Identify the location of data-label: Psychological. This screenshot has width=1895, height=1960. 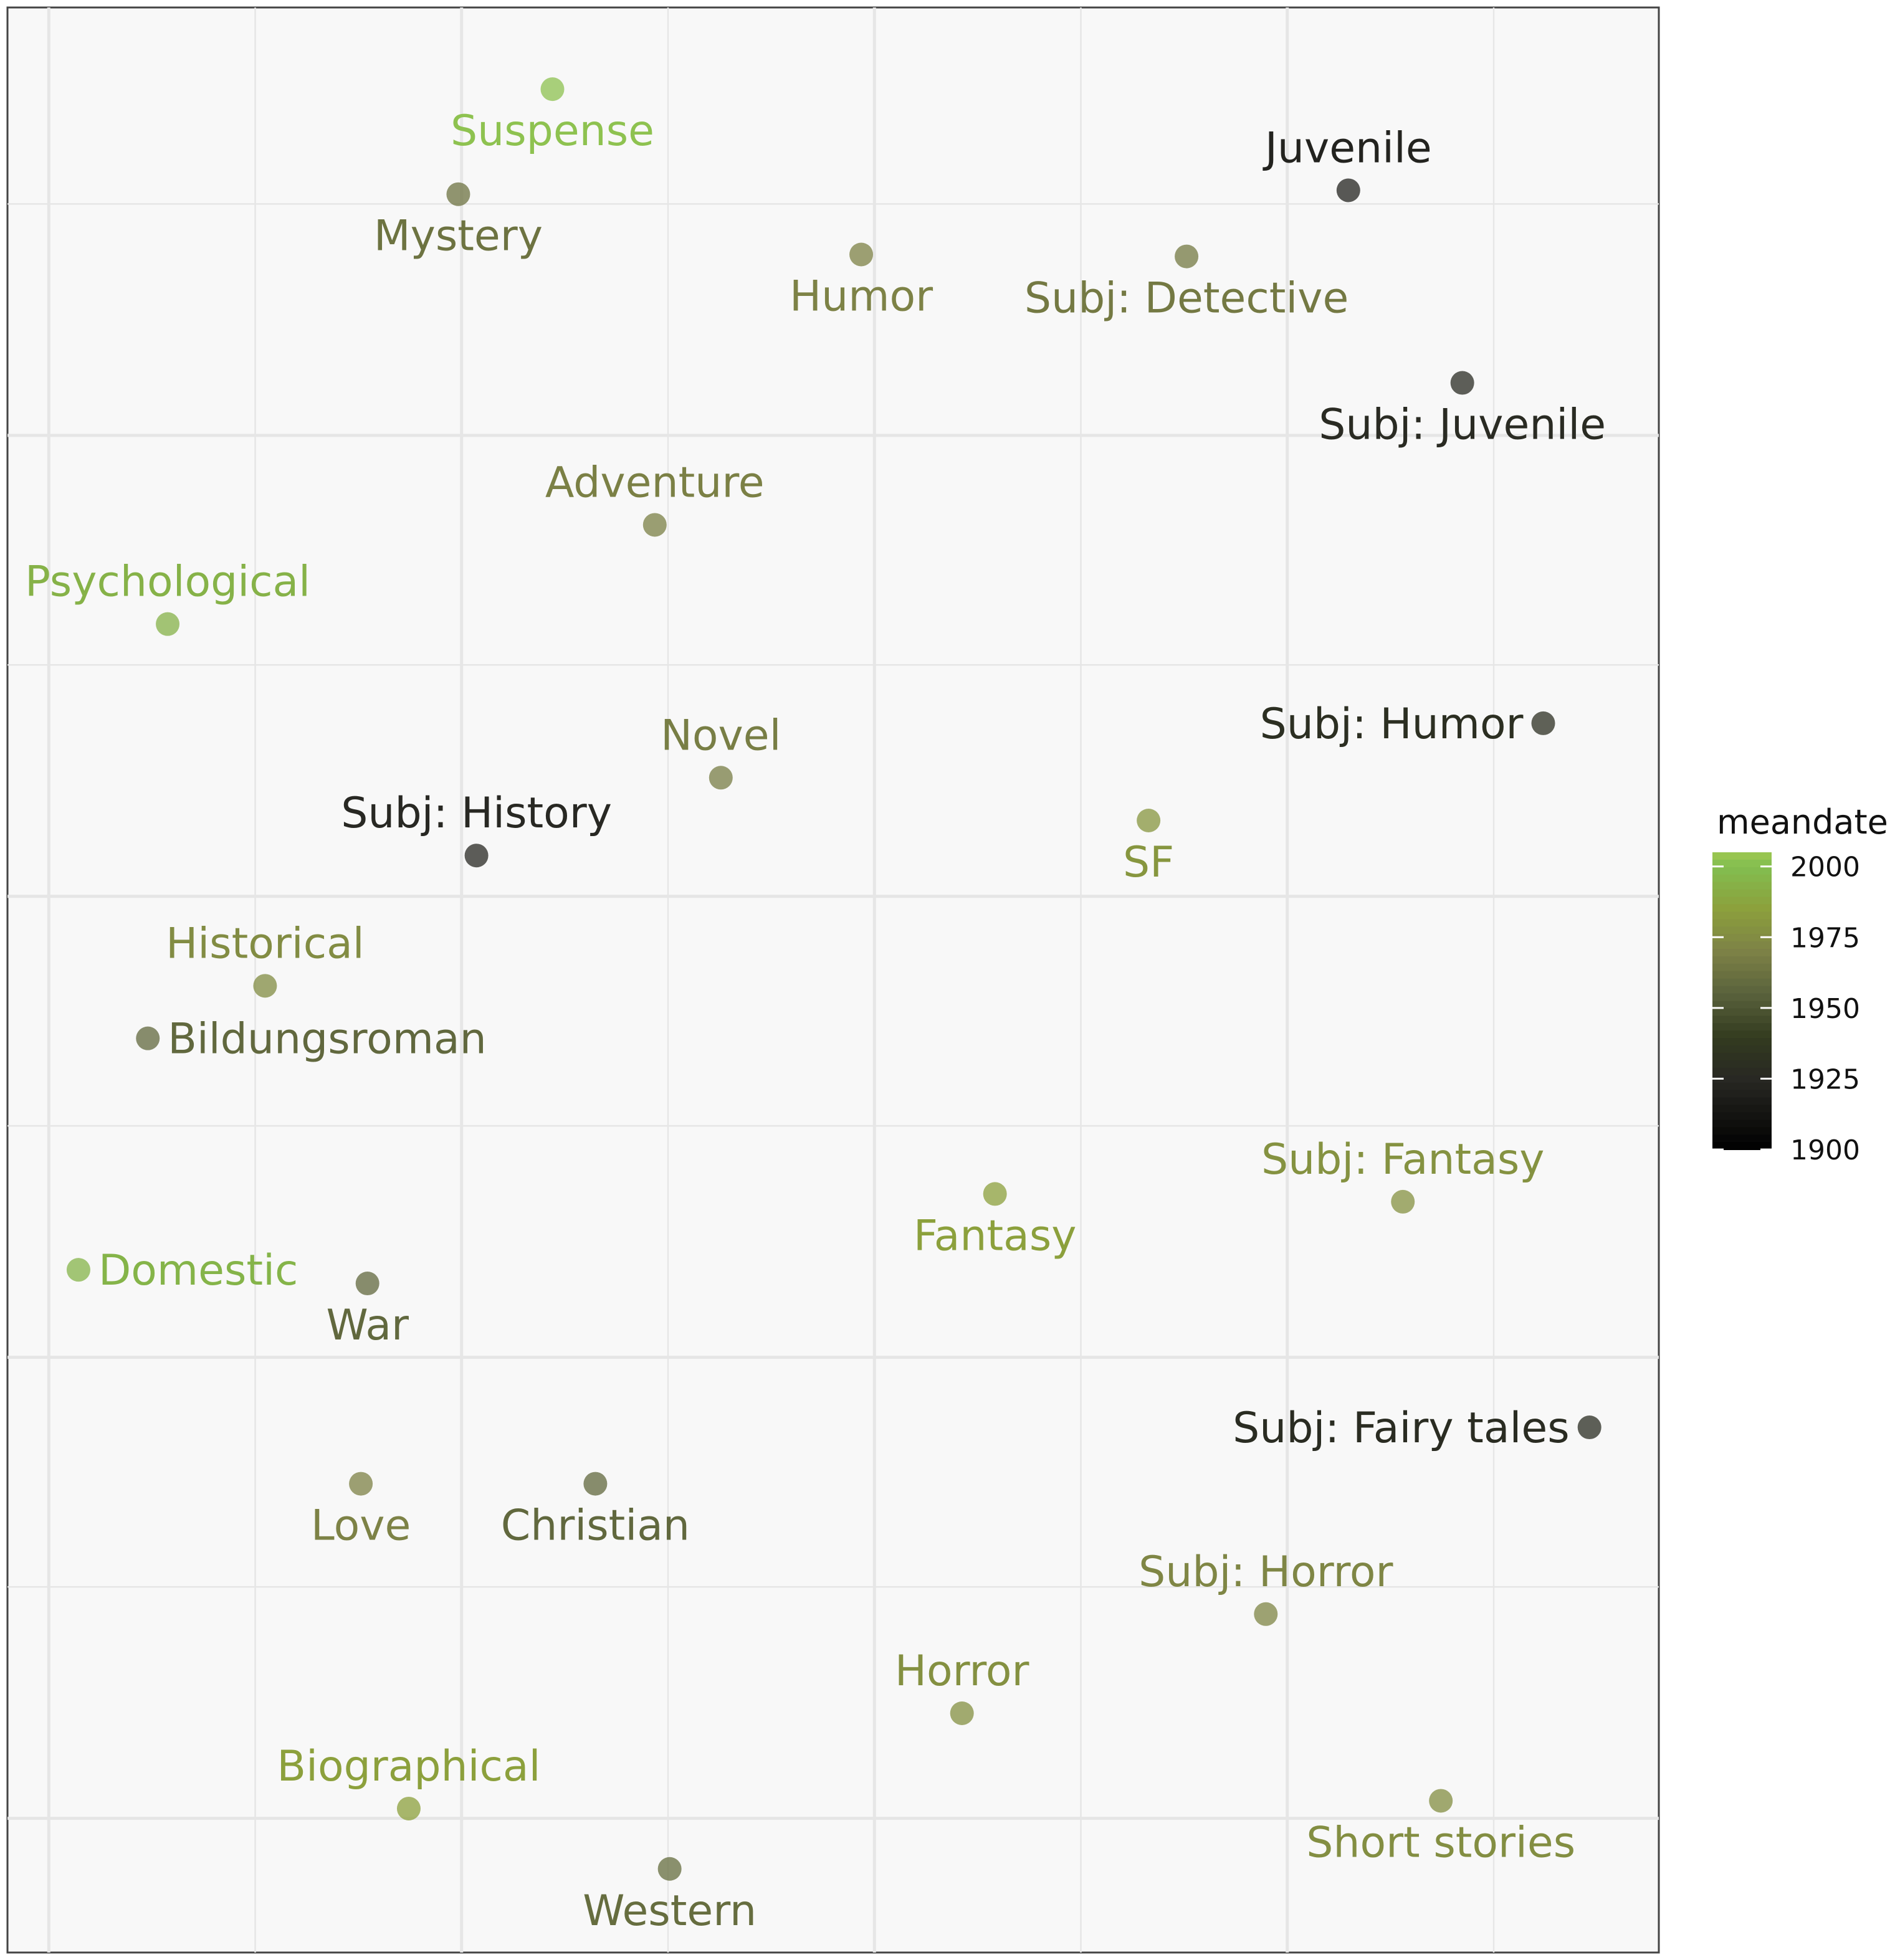
(168, 582).